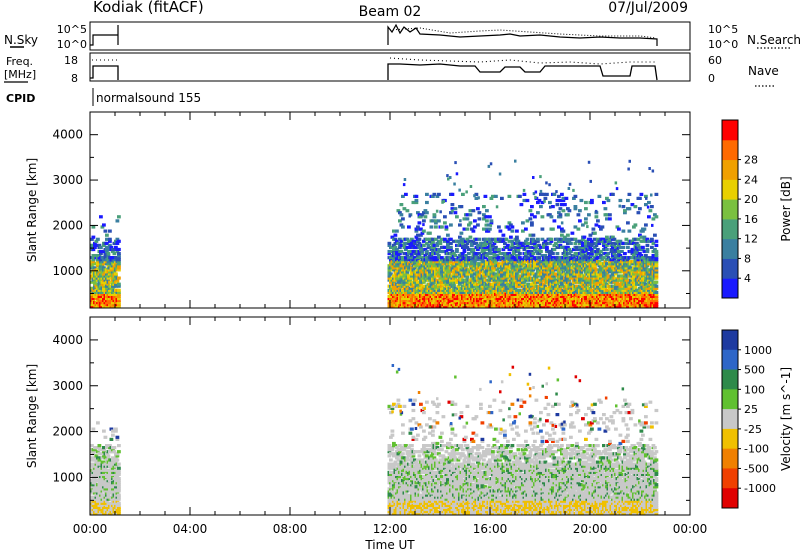 This screenshot has height=554, width=800. What do you see at coordinates (374, 61) in the screenshot?
I see `nave-dots` at bounding box center [374, 61].